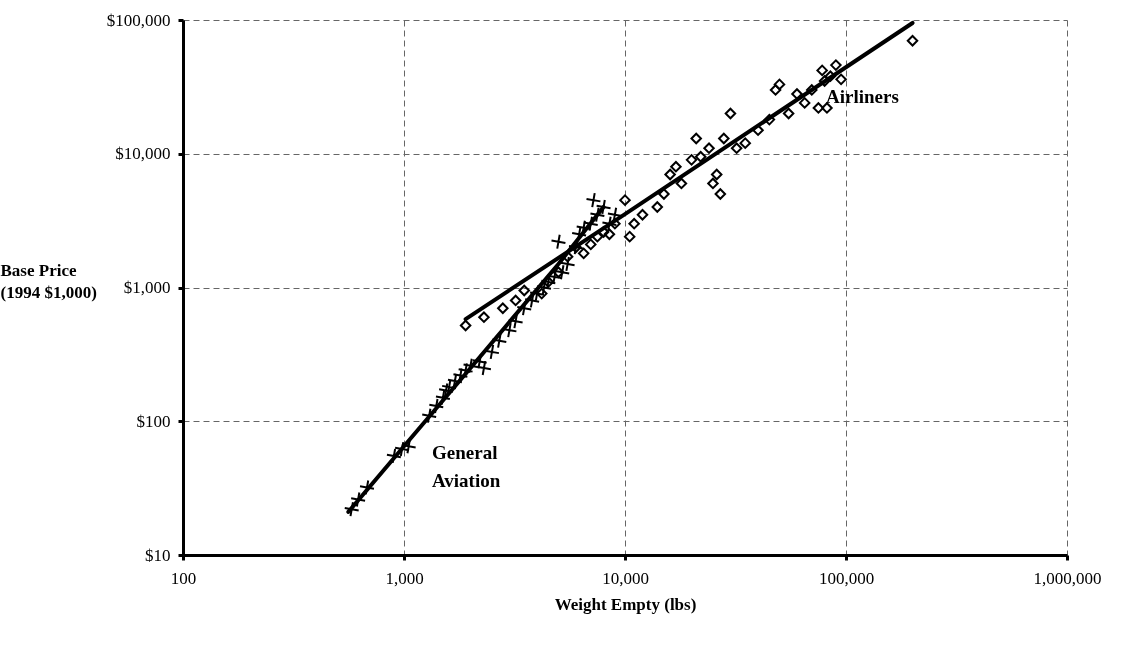 The width and height of the screenshot is (1125, 649). Describe the element at coordinates (404, 578) in the screenshot. I see `x-tick-label: 1,000` at that location.